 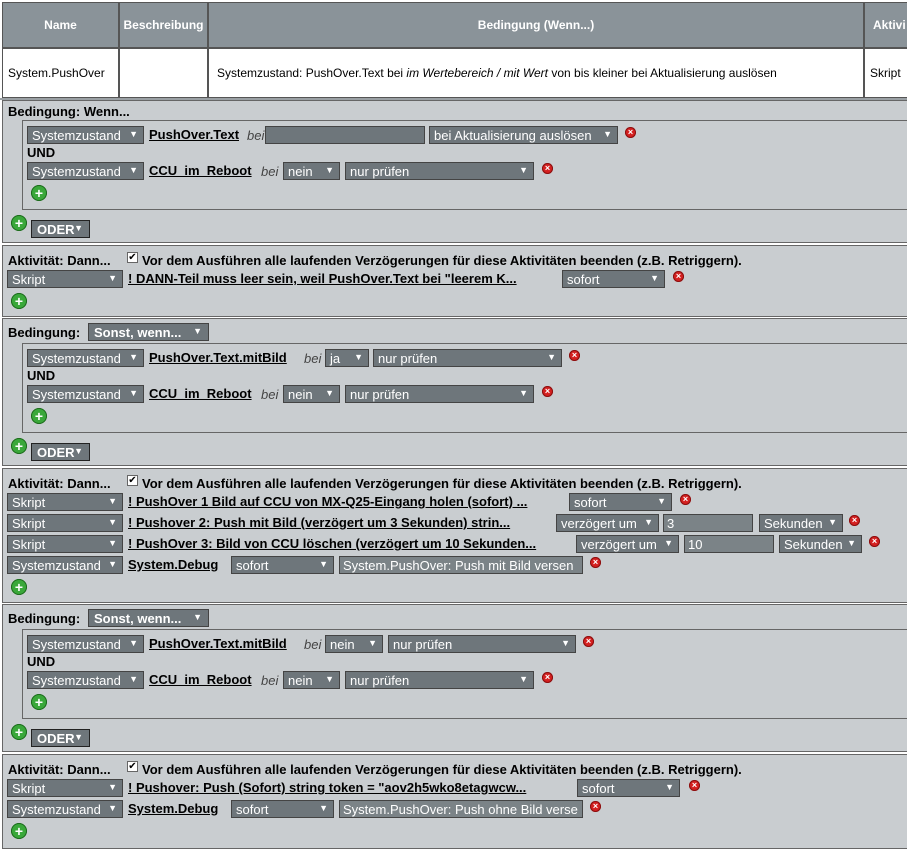 What do you see at coordinates (461, 809) in the screenshot?
I see `a3-row2-text-input: System.PushOver: Push ohne Bild verse` at bounding box center [461, 809].